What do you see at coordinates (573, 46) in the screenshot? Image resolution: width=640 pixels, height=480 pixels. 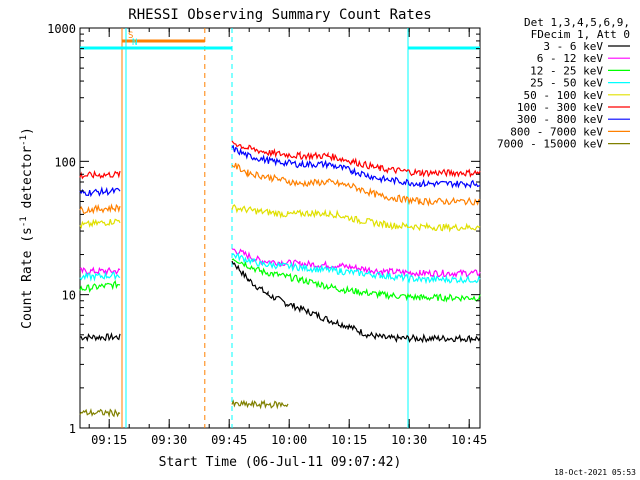 I see `legend-entry-3-6-kev: 3 - 6 keV` at bounding box center [573, 46].